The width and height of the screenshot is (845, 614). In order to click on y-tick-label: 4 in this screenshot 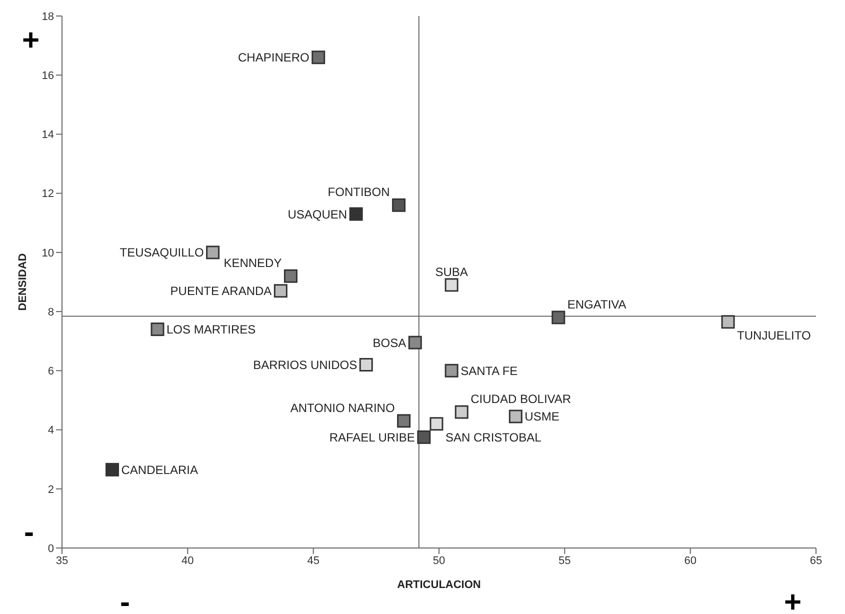, I will do `click(51, 430)`.